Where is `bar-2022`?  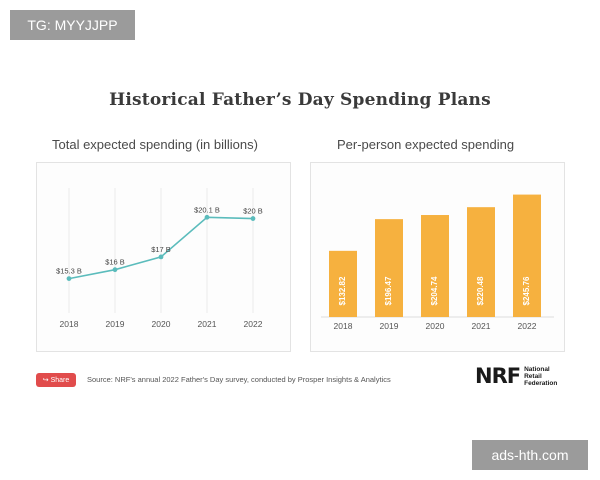
bar-2022 is located at coordinates (527, 255).